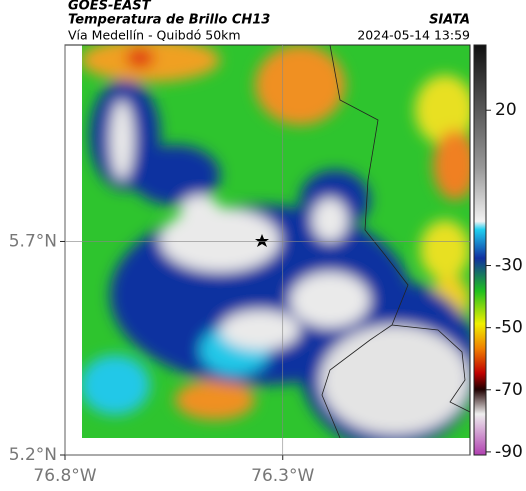 The width and height of the screenshot is (526, 491). What do you see at coordinates (33, 455) in the screenshot?
I see `y-tick-label: 5.2°N` at bounding box center [33, 455].